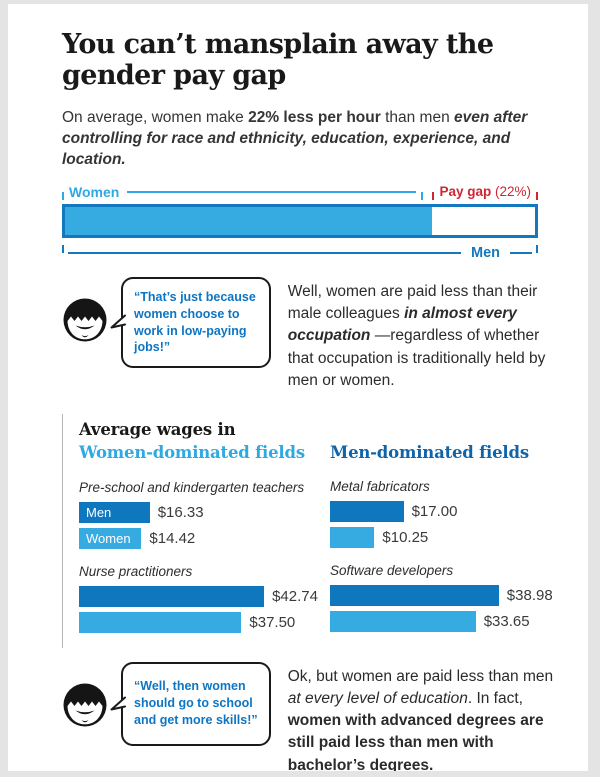 The width and height of the screenshot is (600, 777). I want to click on pay-gap-label-group: Pay gap (22%), so click(485, 192).